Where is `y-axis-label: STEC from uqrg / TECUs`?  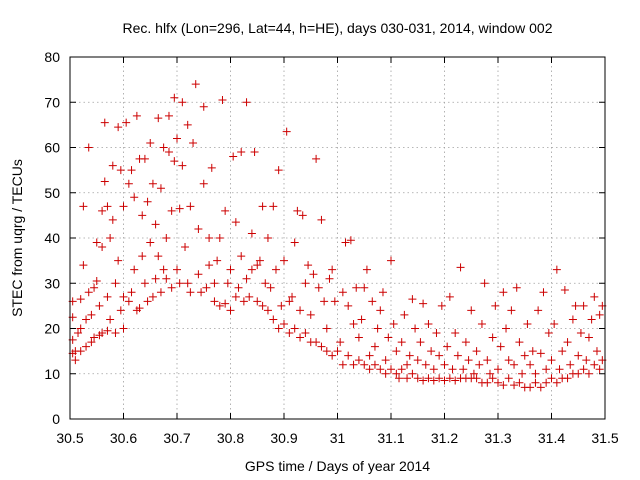
y-axis-label: STEC from uqrg / TECUs is located at coordinates (17, 238).